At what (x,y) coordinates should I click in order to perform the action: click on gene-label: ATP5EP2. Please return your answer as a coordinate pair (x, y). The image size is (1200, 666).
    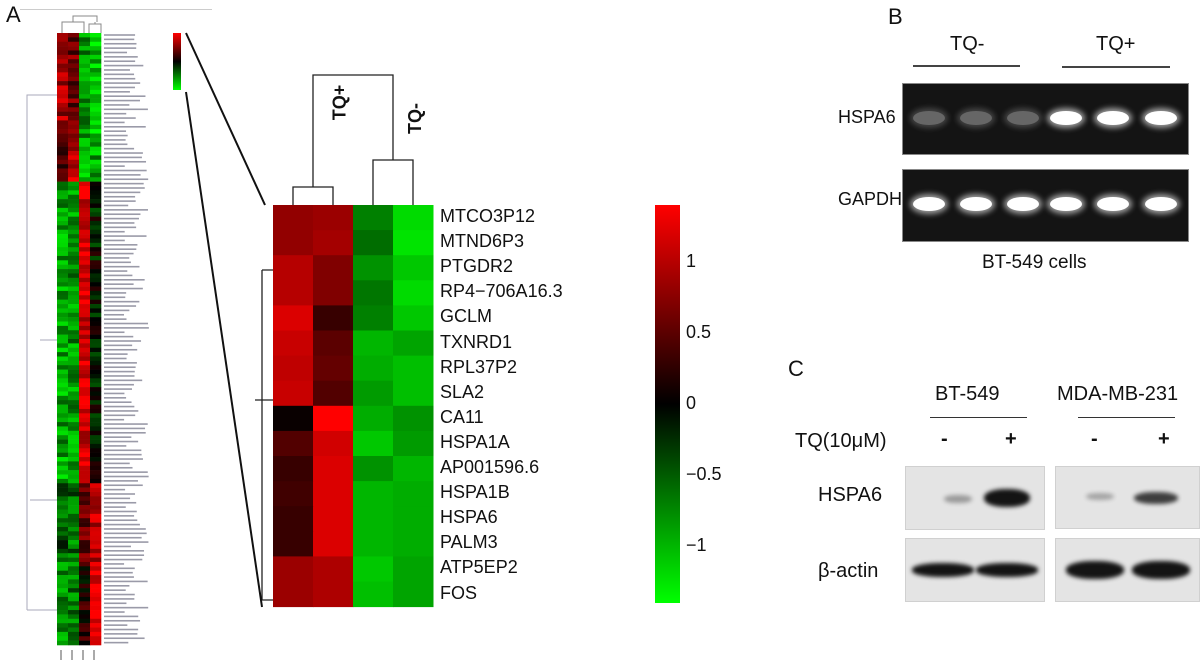
    Looking at the image, I should click on (479, 567).